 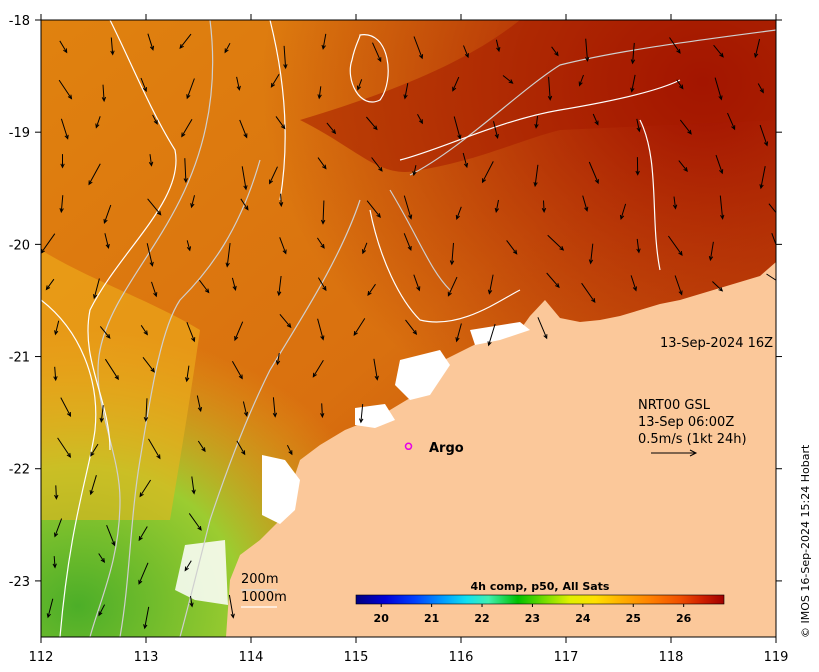 I want to click on yellow-band, so click(x=120, y=385).